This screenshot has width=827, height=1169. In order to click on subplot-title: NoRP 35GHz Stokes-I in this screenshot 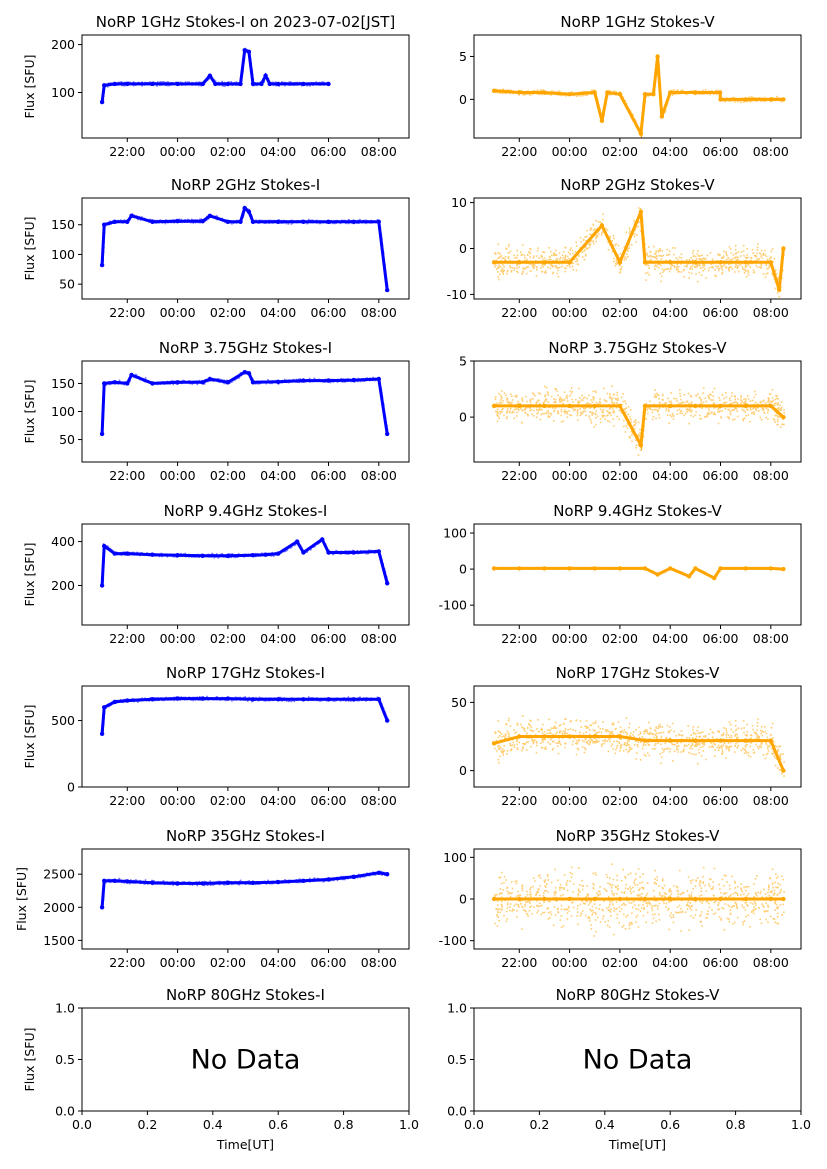, I will do `click(245, 836)`.